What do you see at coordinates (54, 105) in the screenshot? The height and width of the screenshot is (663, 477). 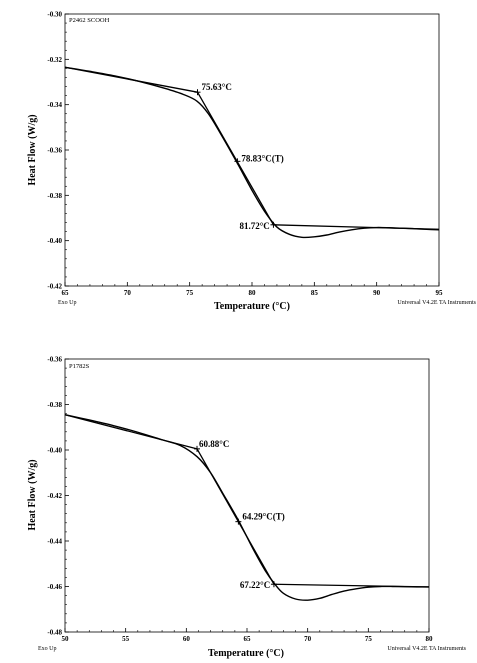 I see `y-tick-label: -0.34` at bounding box center [54, 105].